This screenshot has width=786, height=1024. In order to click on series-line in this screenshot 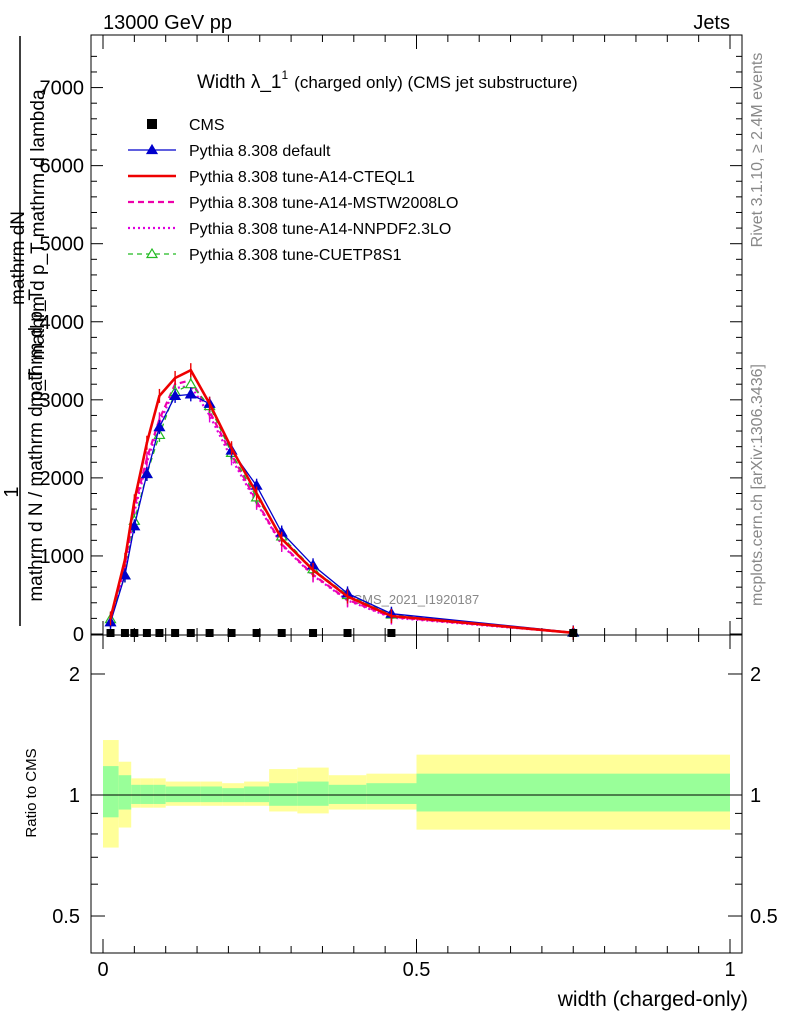, I will do `click(341, 509)`.